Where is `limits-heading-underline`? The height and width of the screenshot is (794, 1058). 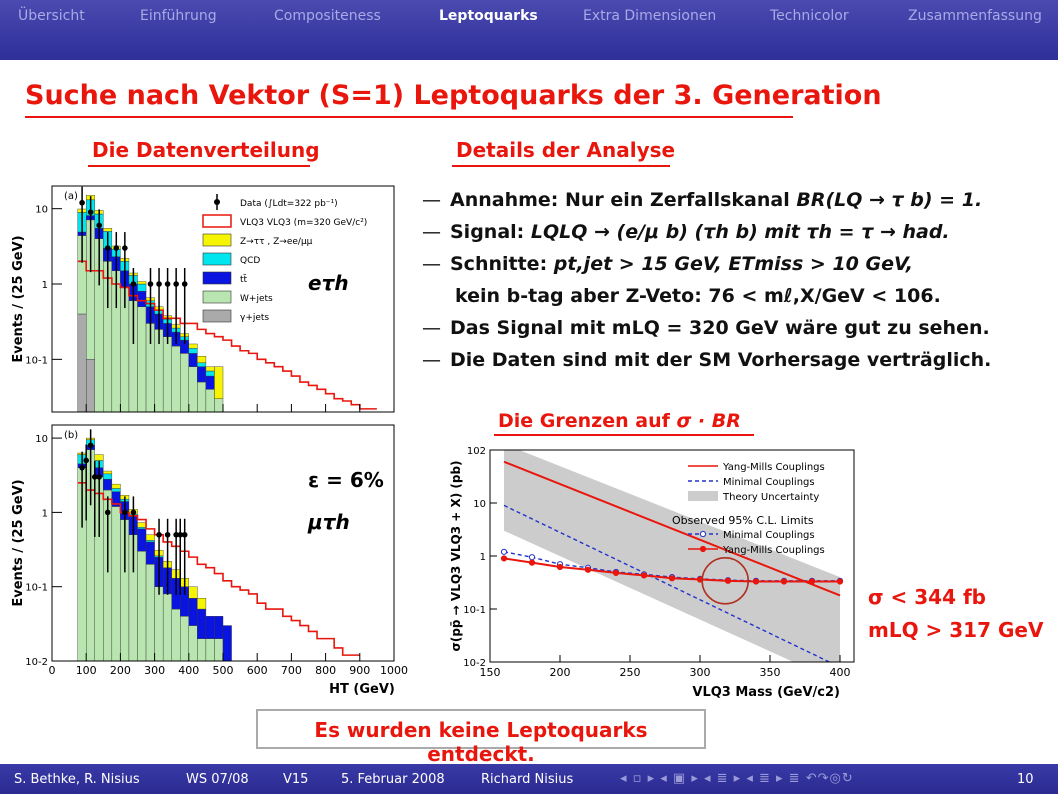 limits-heading-underline is located at coordinates (624, 435).